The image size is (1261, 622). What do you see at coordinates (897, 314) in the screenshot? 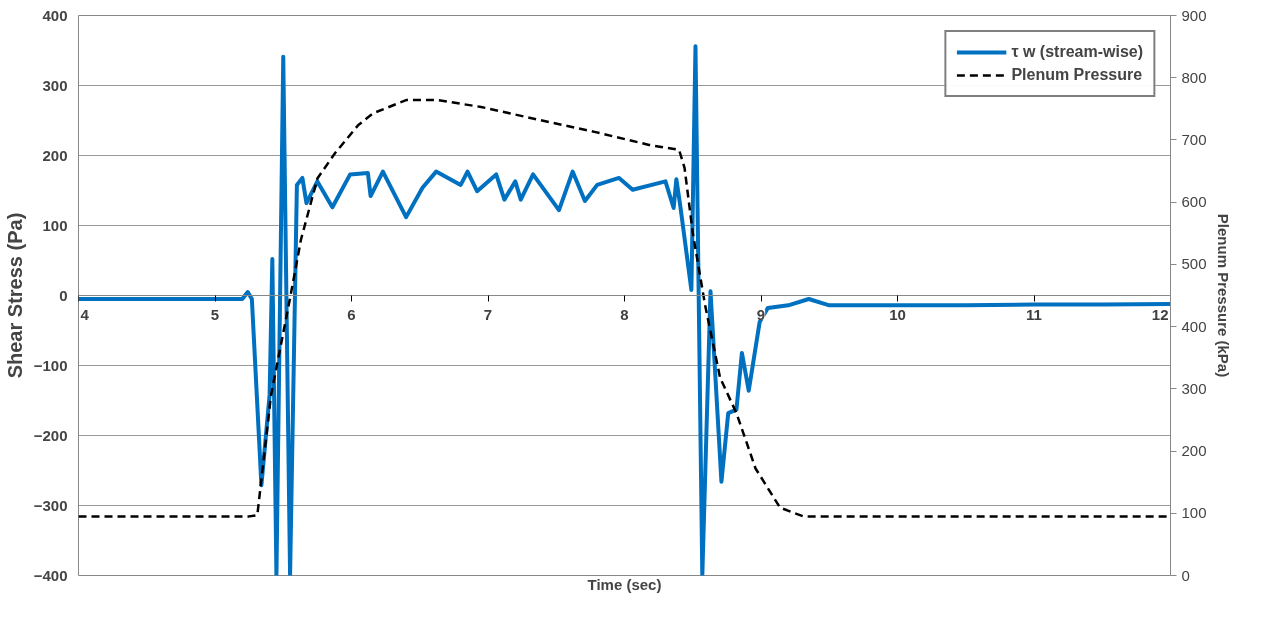
I see `x-tick-label: 10` at bounding box center [897, 314].